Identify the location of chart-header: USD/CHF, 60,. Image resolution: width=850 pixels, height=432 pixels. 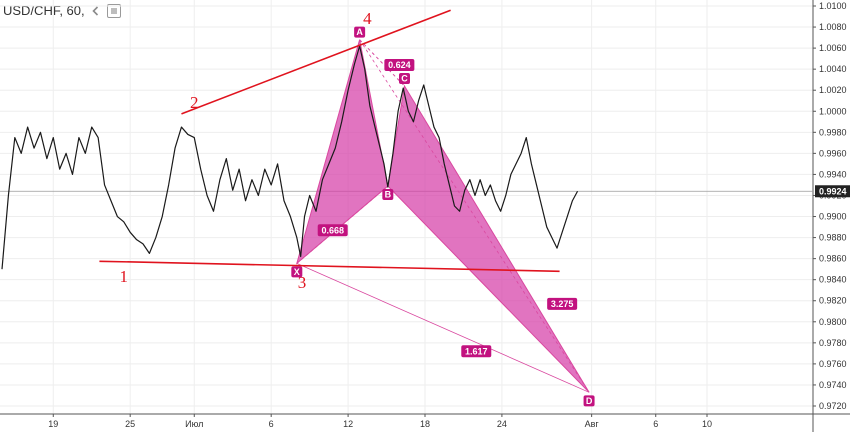
(62, 10).